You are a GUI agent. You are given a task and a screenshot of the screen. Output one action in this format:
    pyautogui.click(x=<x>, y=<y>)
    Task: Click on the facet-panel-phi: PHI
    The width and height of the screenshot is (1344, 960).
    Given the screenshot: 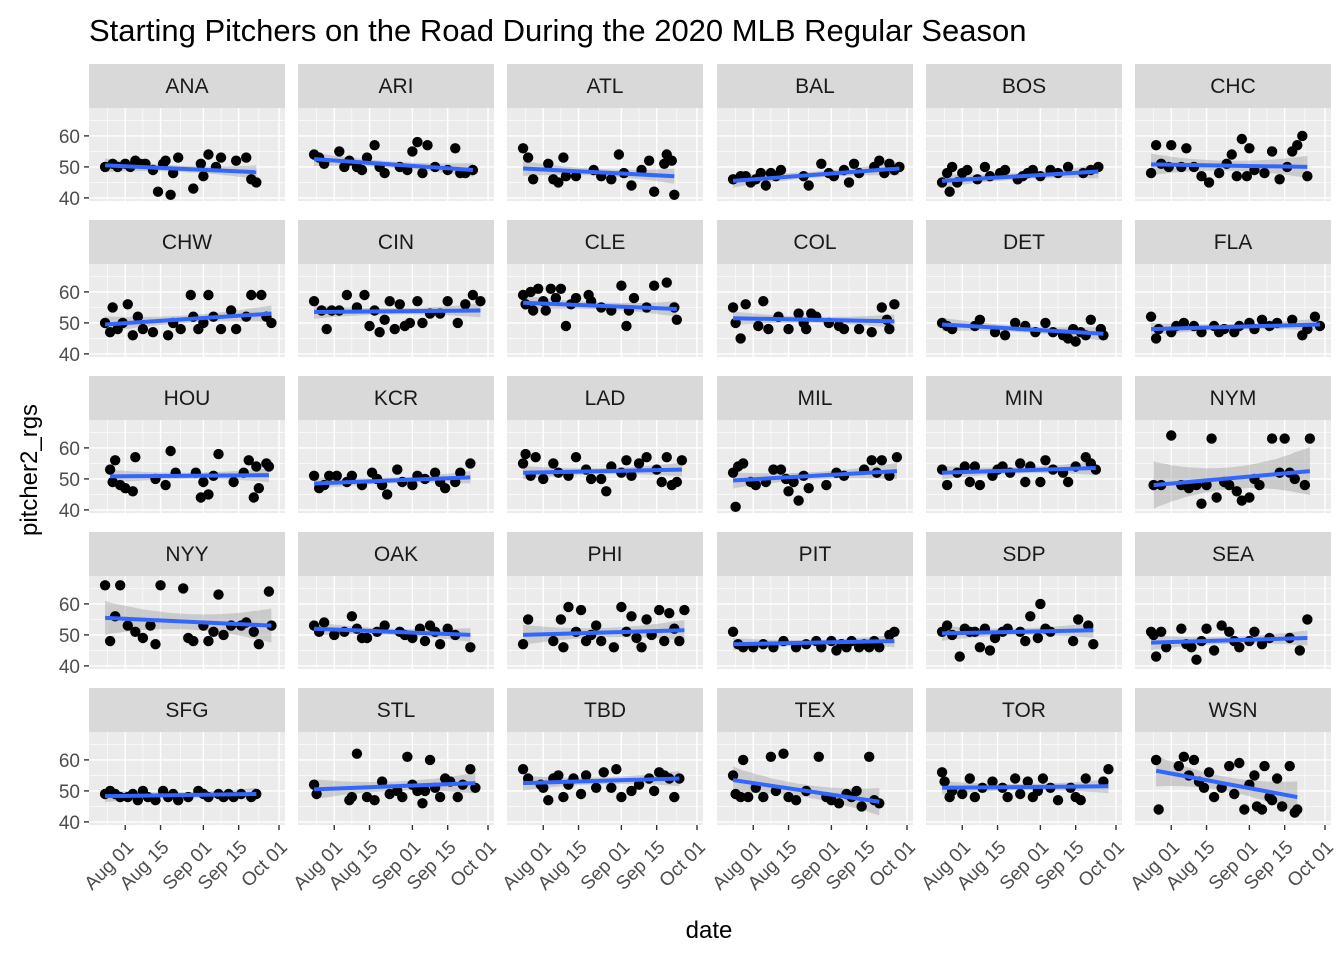 What is the action you would take?
    pyautogui.click(x=605, y=600)
    